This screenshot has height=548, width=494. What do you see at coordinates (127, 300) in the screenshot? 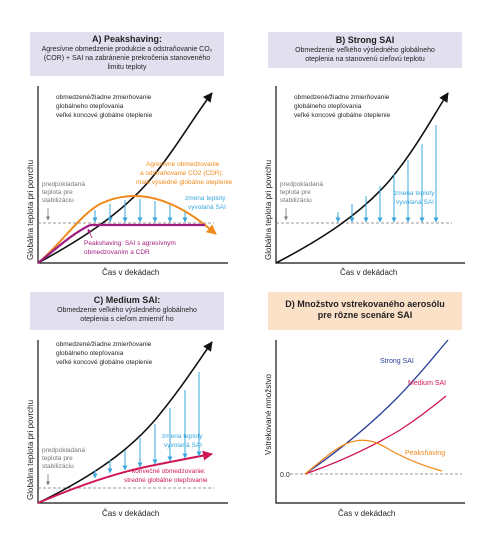
I see `panel-c-title: C) Medium SAI:` at bounding box center [127, 300].